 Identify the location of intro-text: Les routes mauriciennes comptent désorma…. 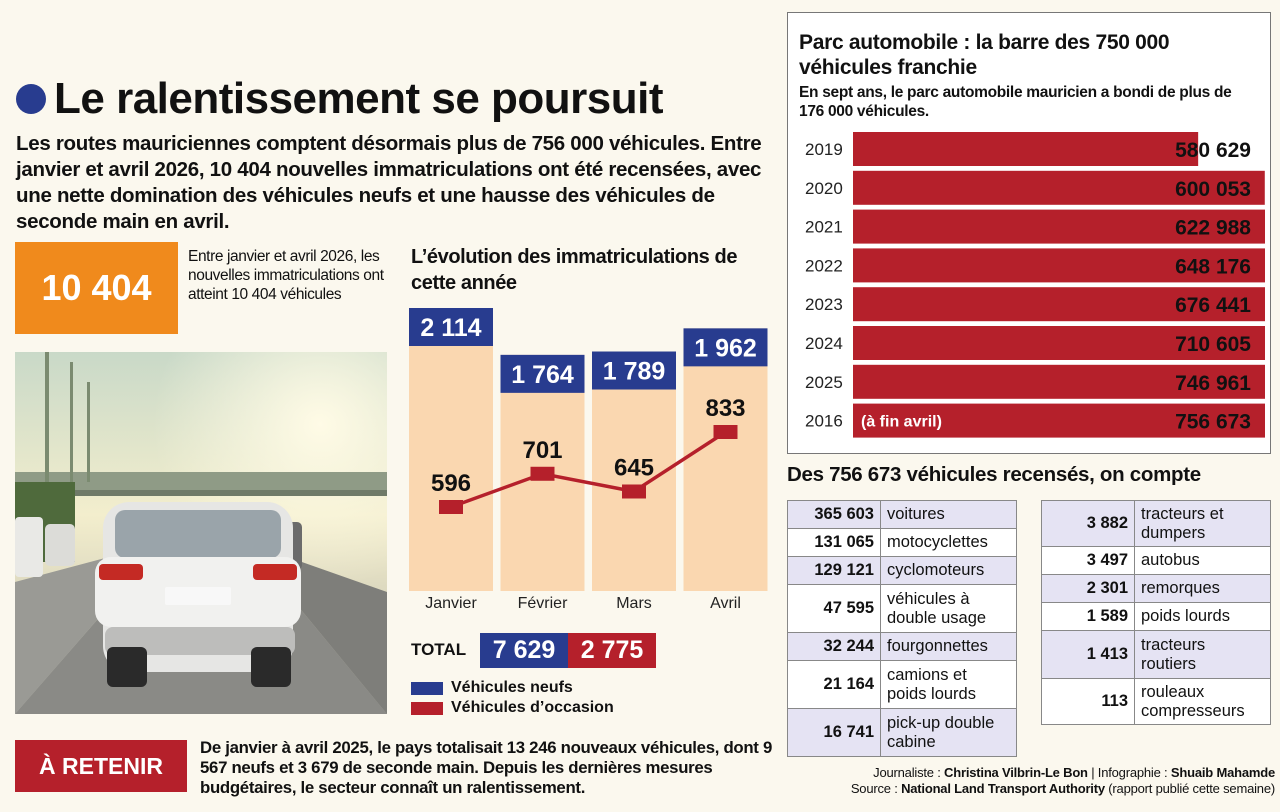
(389, 182).